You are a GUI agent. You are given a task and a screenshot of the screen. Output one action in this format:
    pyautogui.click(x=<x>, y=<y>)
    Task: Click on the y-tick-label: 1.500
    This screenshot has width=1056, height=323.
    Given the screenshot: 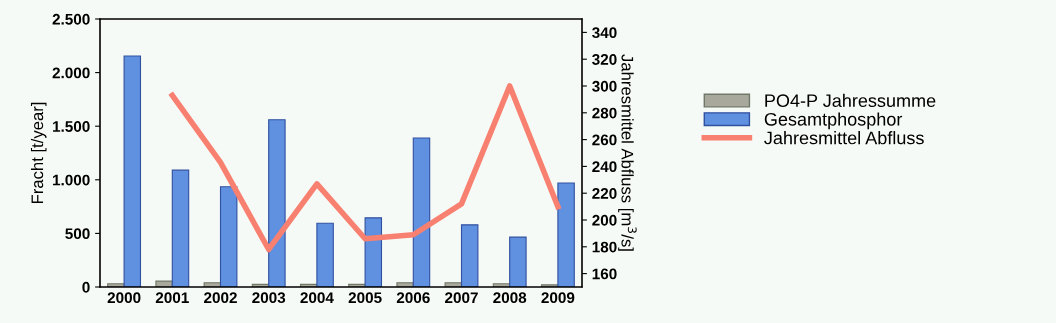 What is the action you would take?
    pyautogui.click(x=71, y=126)
    